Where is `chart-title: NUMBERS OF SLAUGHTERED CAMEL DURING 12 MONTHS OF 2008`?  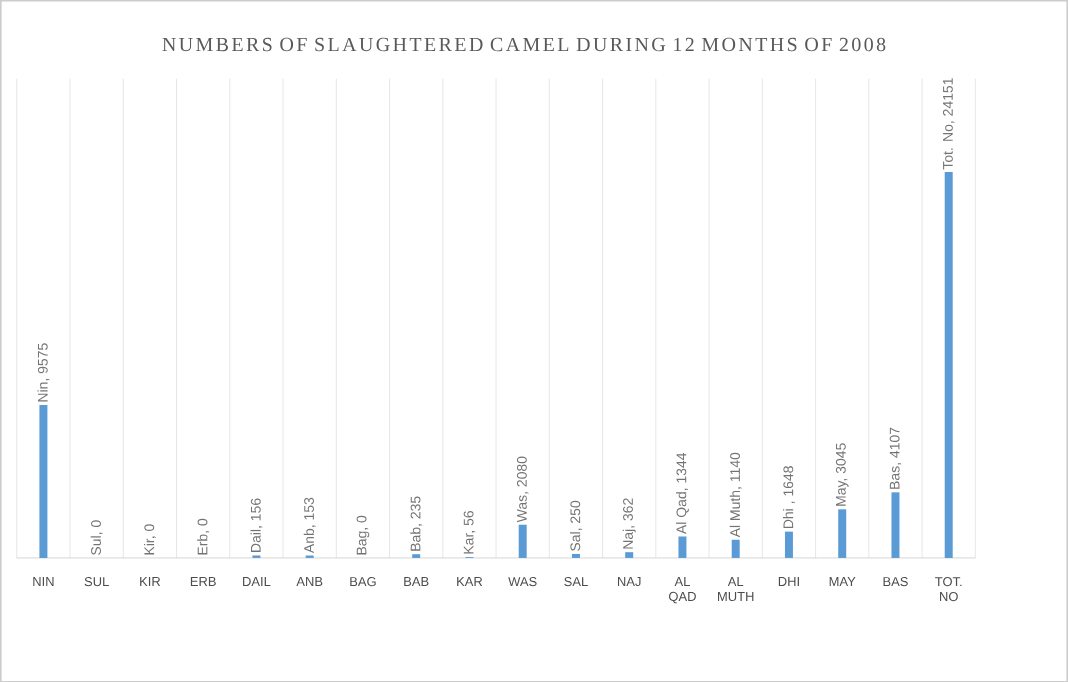 chart-title: NUMBERS OF SLAUGHTERED CAMEL DURING 12 MONTHS OF 2008 is located at coordinates (524, 44).